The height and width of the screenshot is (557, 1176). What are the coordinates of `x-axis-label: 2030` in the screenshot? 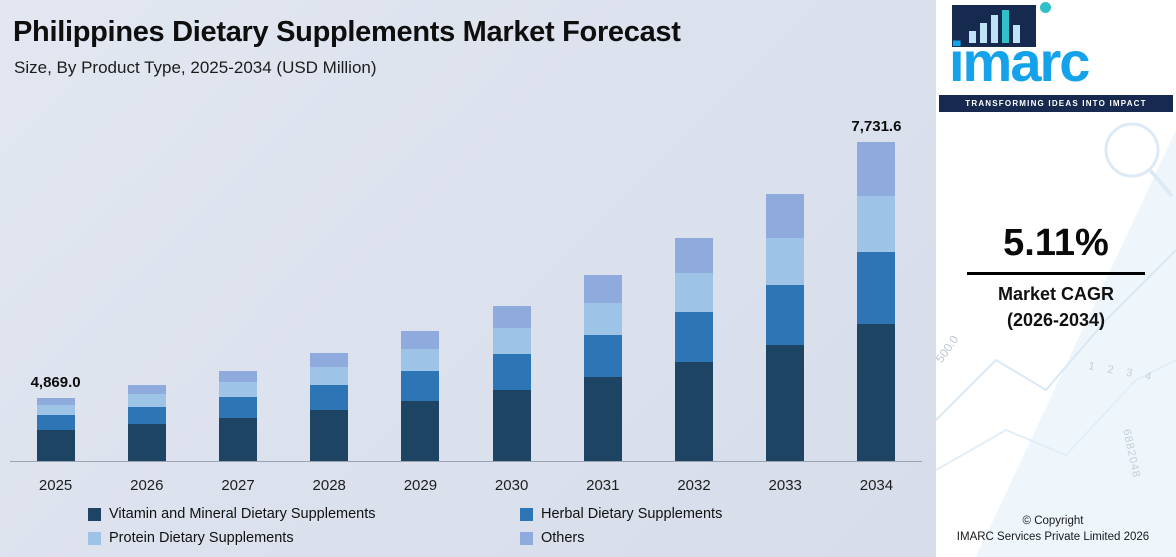 It's located at (511, 485).